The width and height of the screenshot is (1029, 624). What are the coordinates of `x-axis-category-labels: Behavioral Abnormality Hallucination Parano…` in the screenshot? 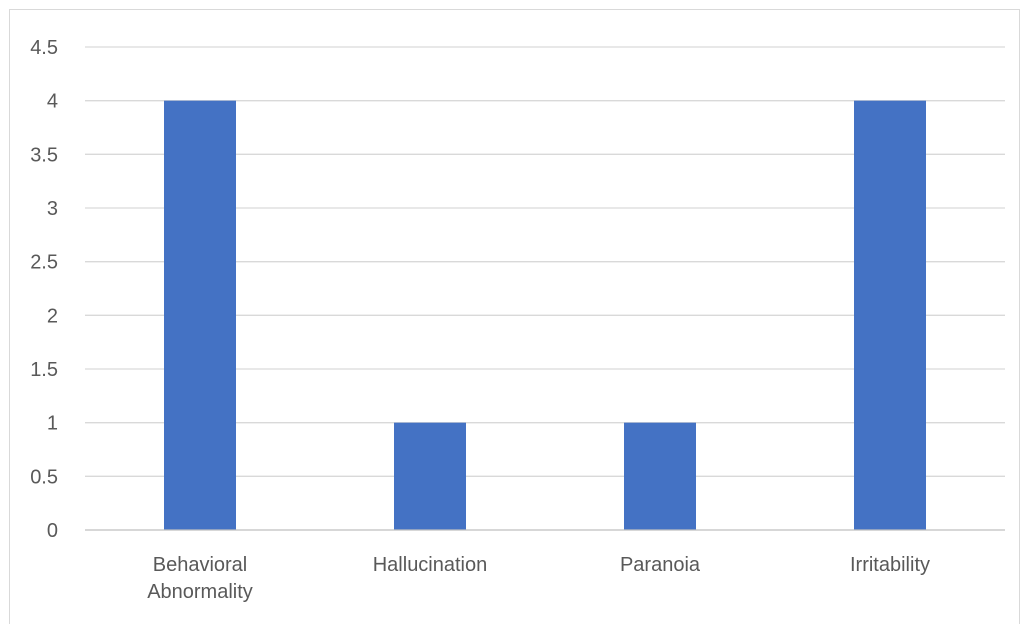 It's located at (538, 578).